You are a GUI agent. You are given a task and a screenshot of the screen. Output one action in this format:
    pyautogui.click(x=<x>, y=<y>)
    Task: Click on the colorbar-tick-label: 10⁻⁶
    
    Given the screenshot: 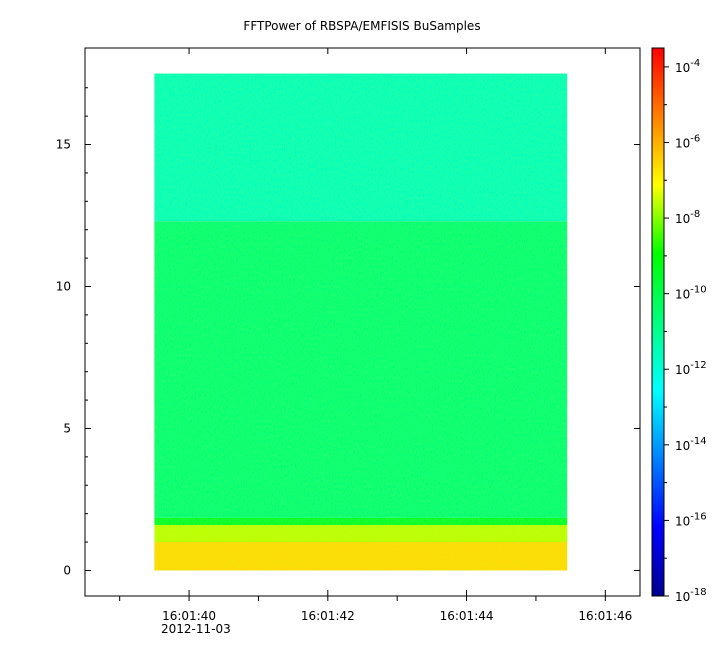 What is the action you would take?
    pyautogui.click(x=687, y=141)
    